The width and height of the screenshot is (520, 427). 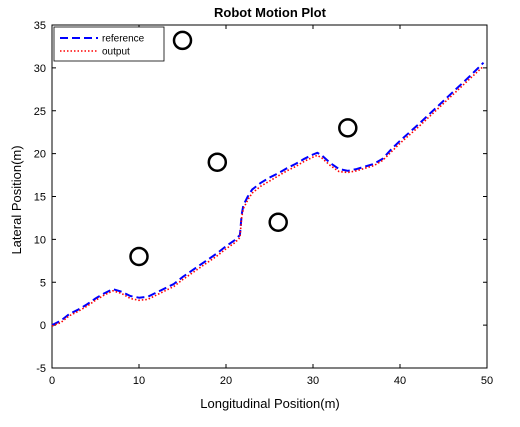 I want to click on legend-label-output: output, so click(x=116, y=52).